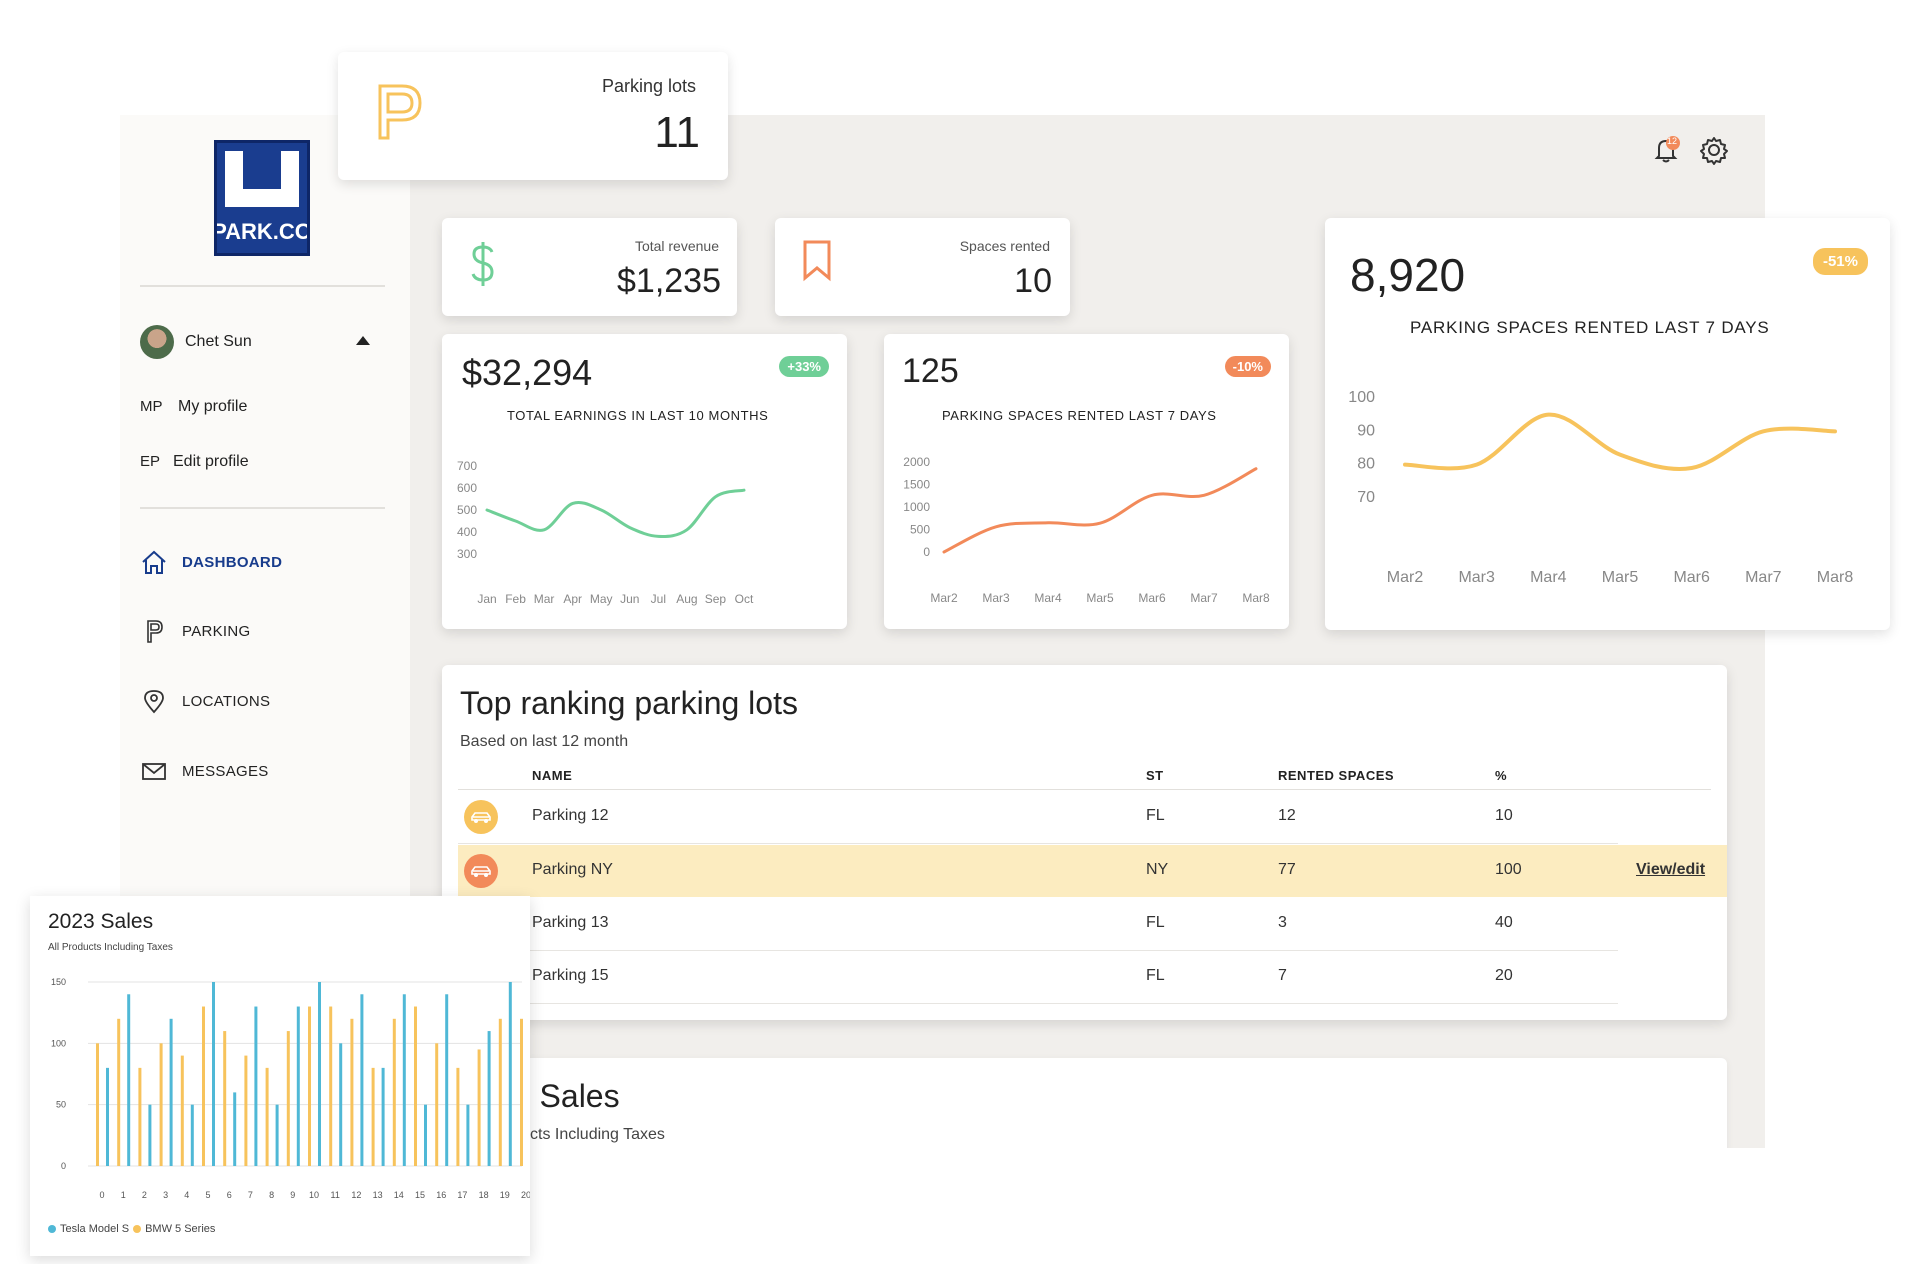 This screenshot has height=1264, width=1920. I want to click on earnings-value: $32,294, so click(527, 372).